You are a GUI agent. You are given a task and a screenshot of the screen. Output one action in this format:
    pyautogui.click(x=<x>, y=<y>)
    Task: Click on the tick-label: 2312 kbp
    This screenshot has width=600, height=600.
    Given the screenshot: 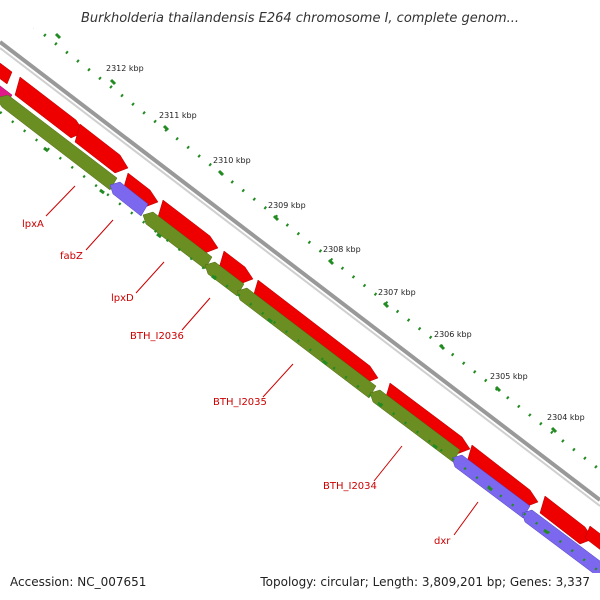 What is the action you would take?
    pyautogui.click(x=125, y=68)
    